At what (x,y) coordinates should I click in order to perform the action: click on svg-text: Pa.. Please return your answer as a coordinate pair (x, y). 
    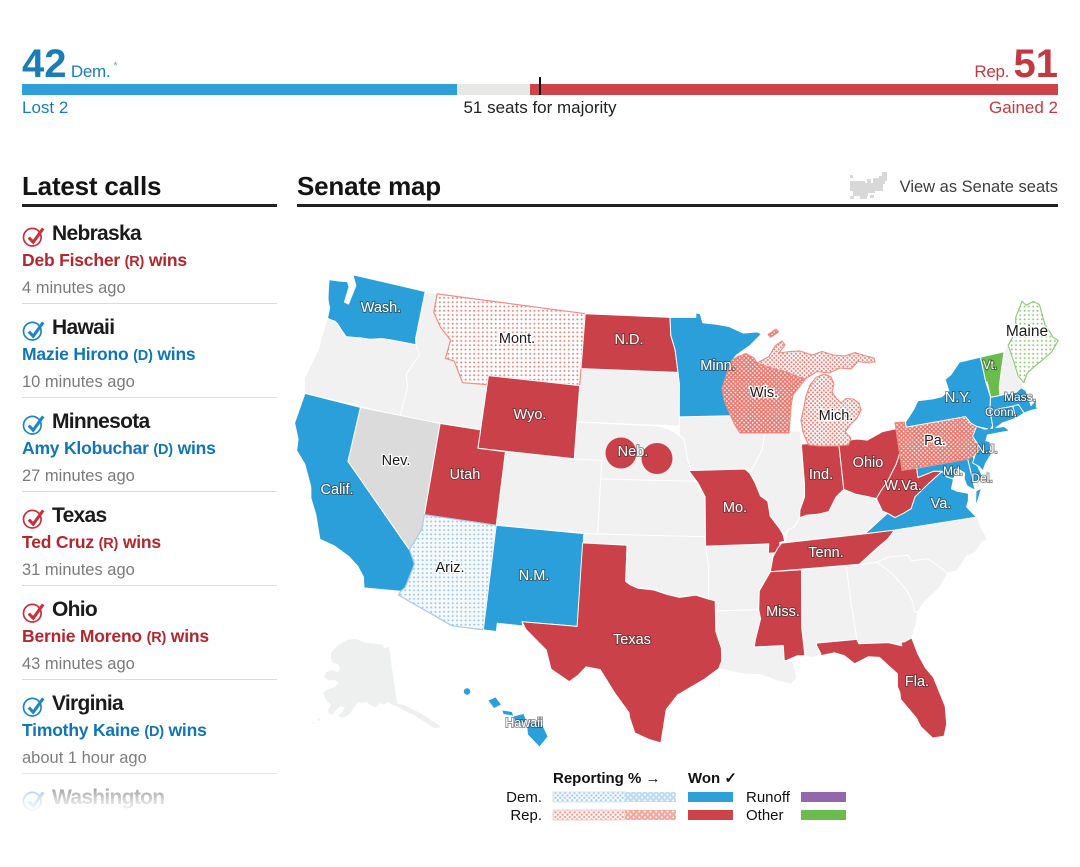
    Looking at the image, I should click on (935, 441).